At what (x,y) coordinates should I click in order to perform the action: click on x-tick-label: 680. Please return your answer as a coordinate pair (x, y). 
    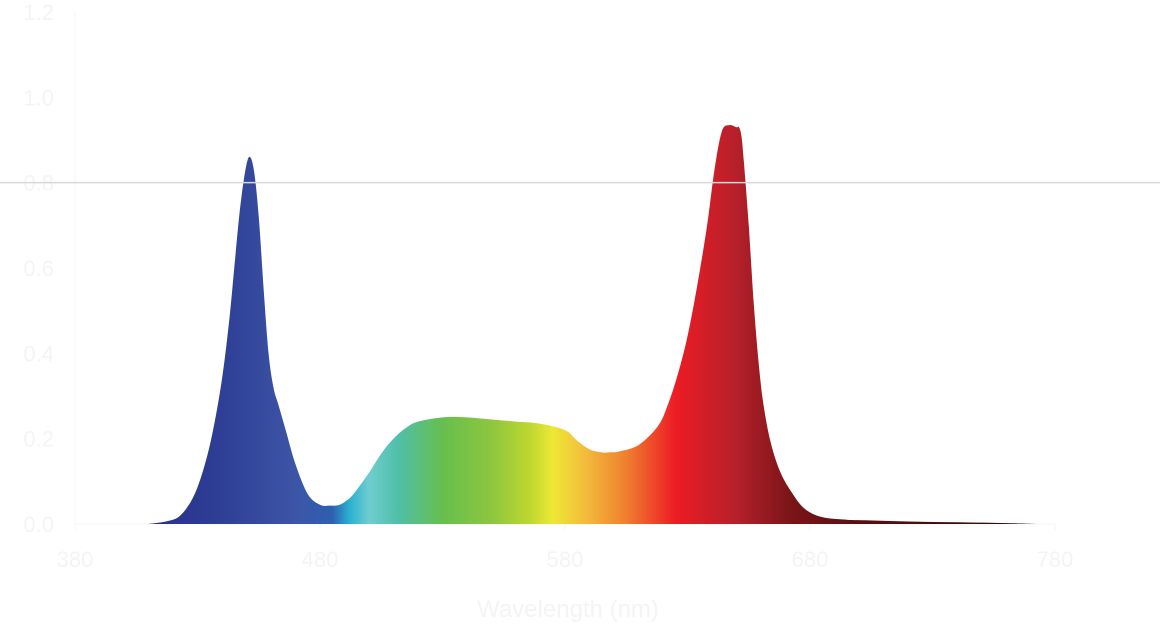
    Looking at the image, I should click on (810, 559).